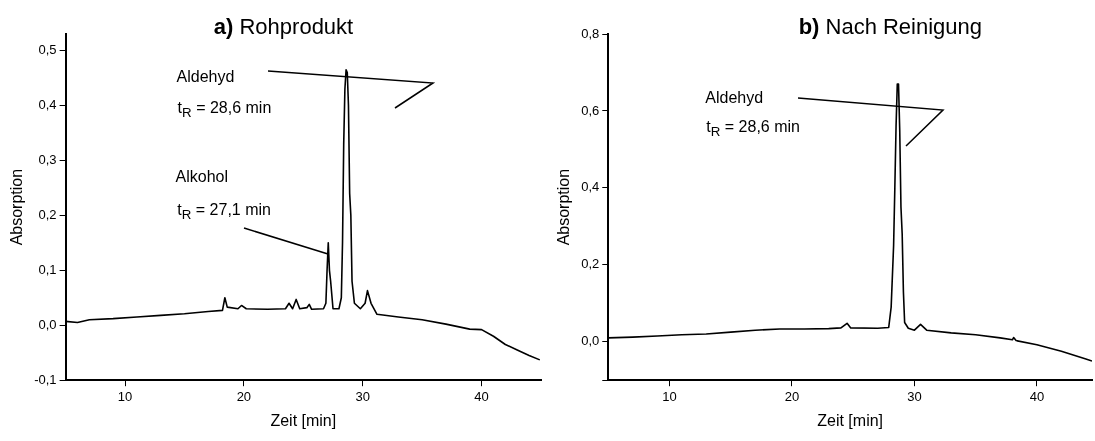  I want to click on y-tick-label: -0,1, so click(45, 379).